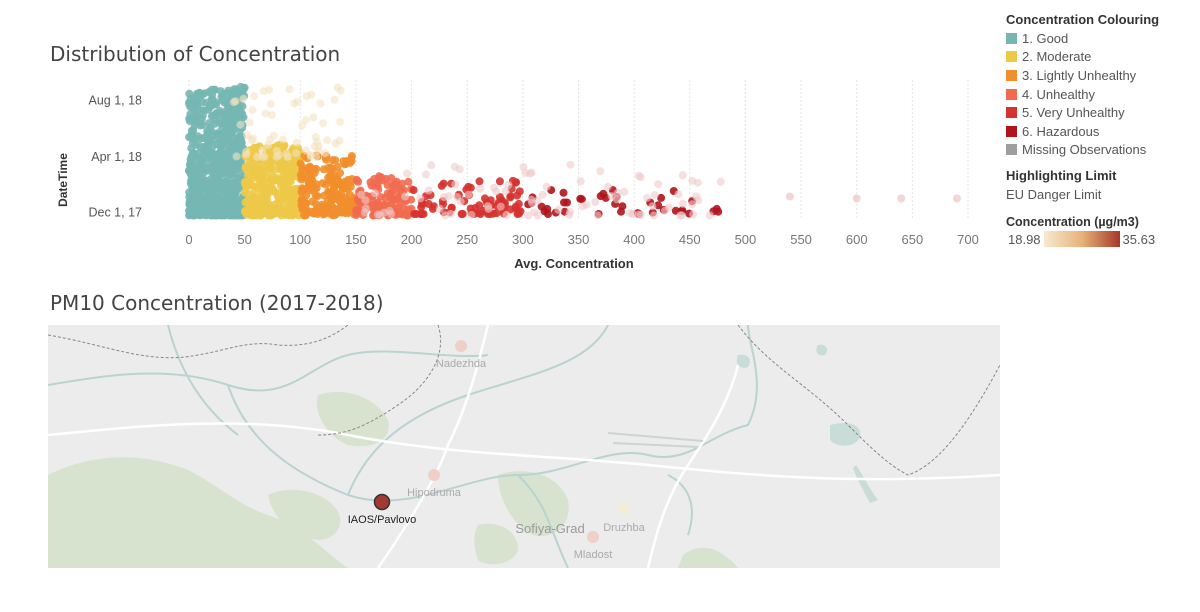  What do you see at coordinates (1082, 94) in the screenshot?
I see `legend-item: 4. Unhealthy` at bounding box center [1082, 94].